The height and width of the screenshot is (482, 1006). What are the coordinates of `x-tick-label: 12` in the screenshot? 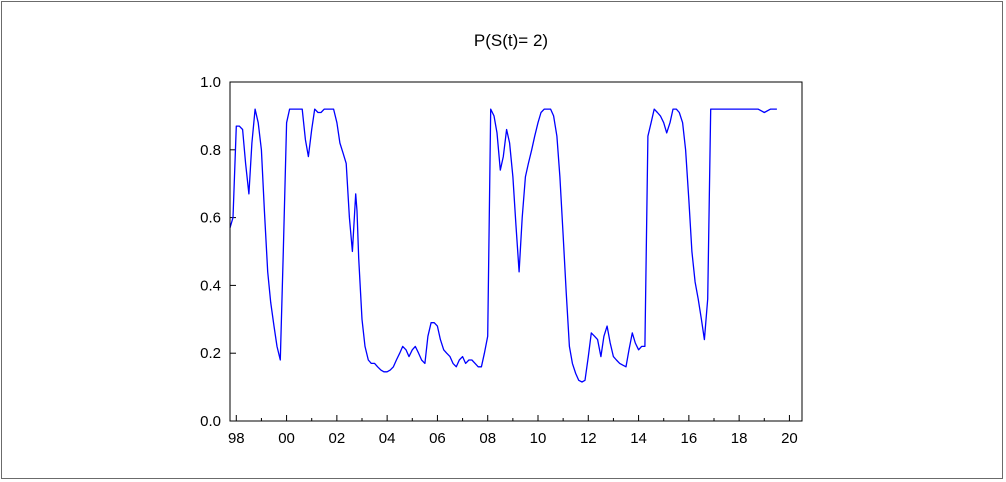 It's located at (588, 438).